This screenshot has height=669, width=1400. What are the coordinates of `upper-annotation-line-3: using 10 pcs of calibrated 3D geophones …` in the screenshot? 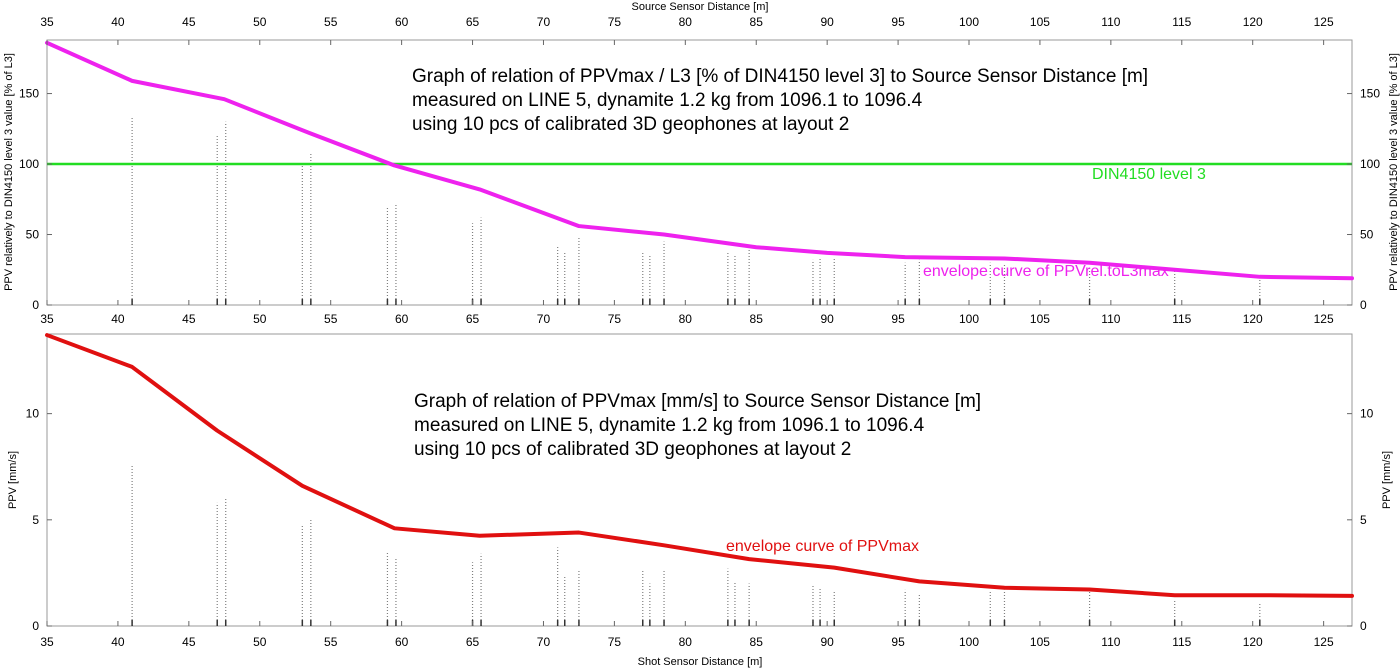 It's located at (630, 124).